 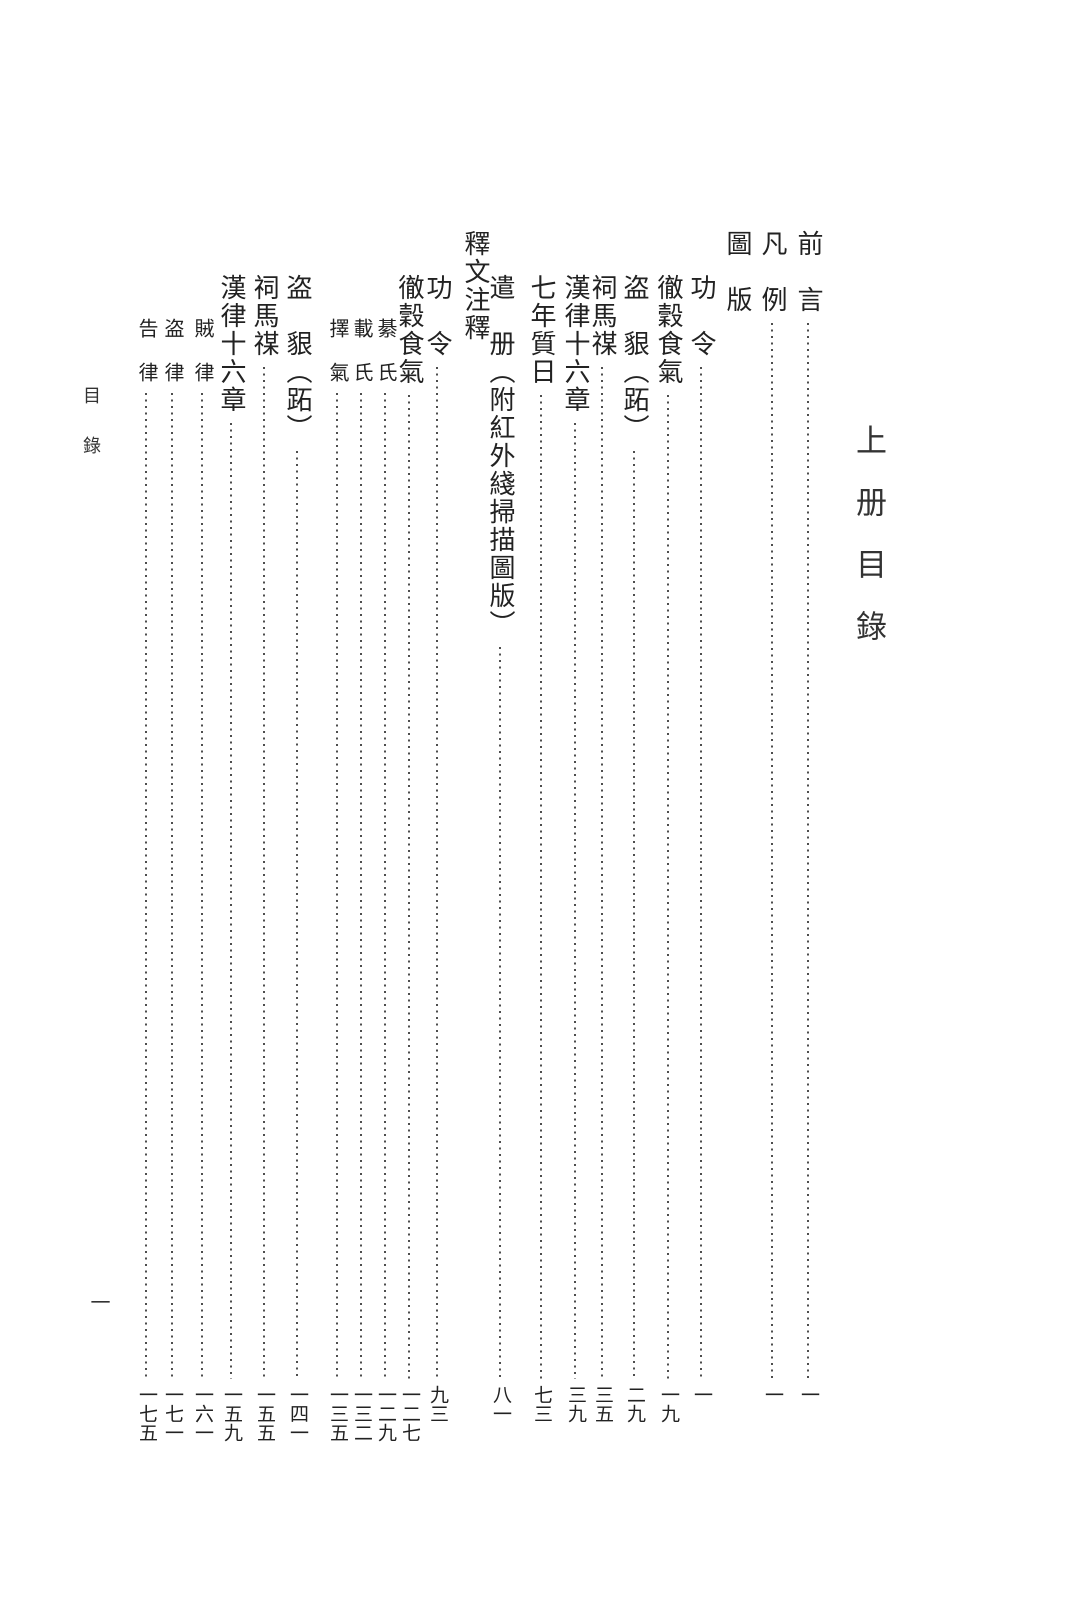 What do you see at coordinates (146, 351) in the screenshot?
I see `toc-entry-label: 告 律` at bounding box center [146, 351].